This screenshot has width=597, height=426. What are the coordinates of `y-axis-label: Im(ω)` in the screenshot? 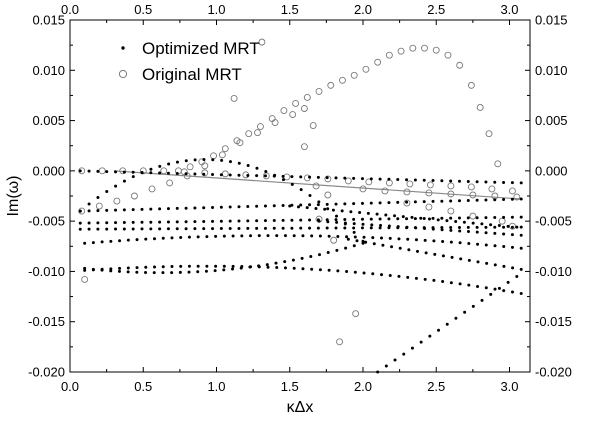 It's located at (13, 196).